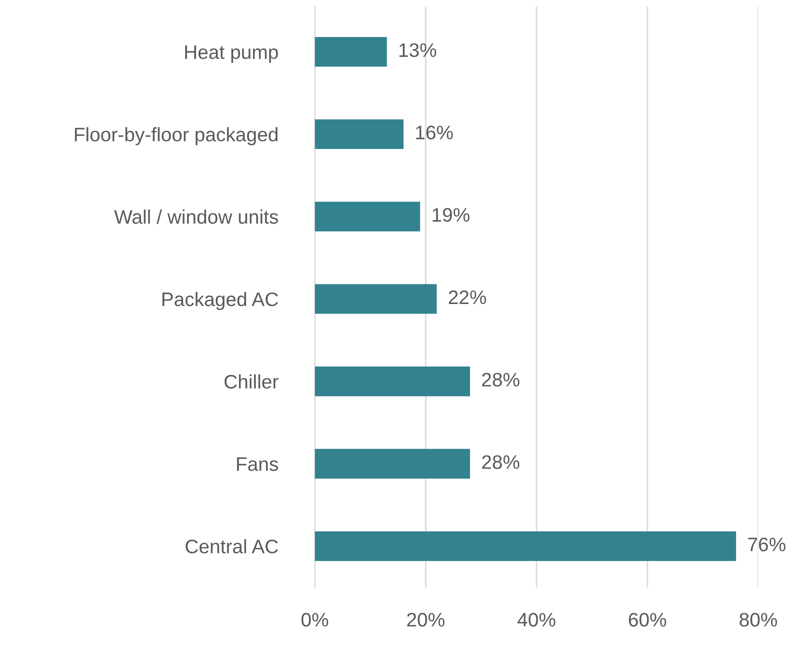 Image resolution: width=799 pixels, height=649 pixels. Describe the element at coordinates (537, 619) in the screenshot. I see `x-tick-label: 40%` at that location.